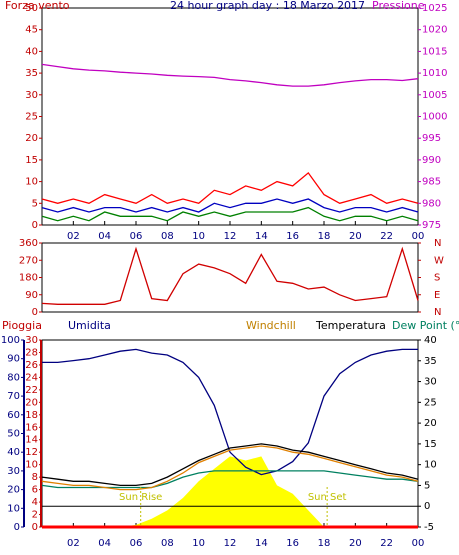 This screenshot has width=459, height=555. I want to click on y2-tick-label: 30, so click(430, 382).